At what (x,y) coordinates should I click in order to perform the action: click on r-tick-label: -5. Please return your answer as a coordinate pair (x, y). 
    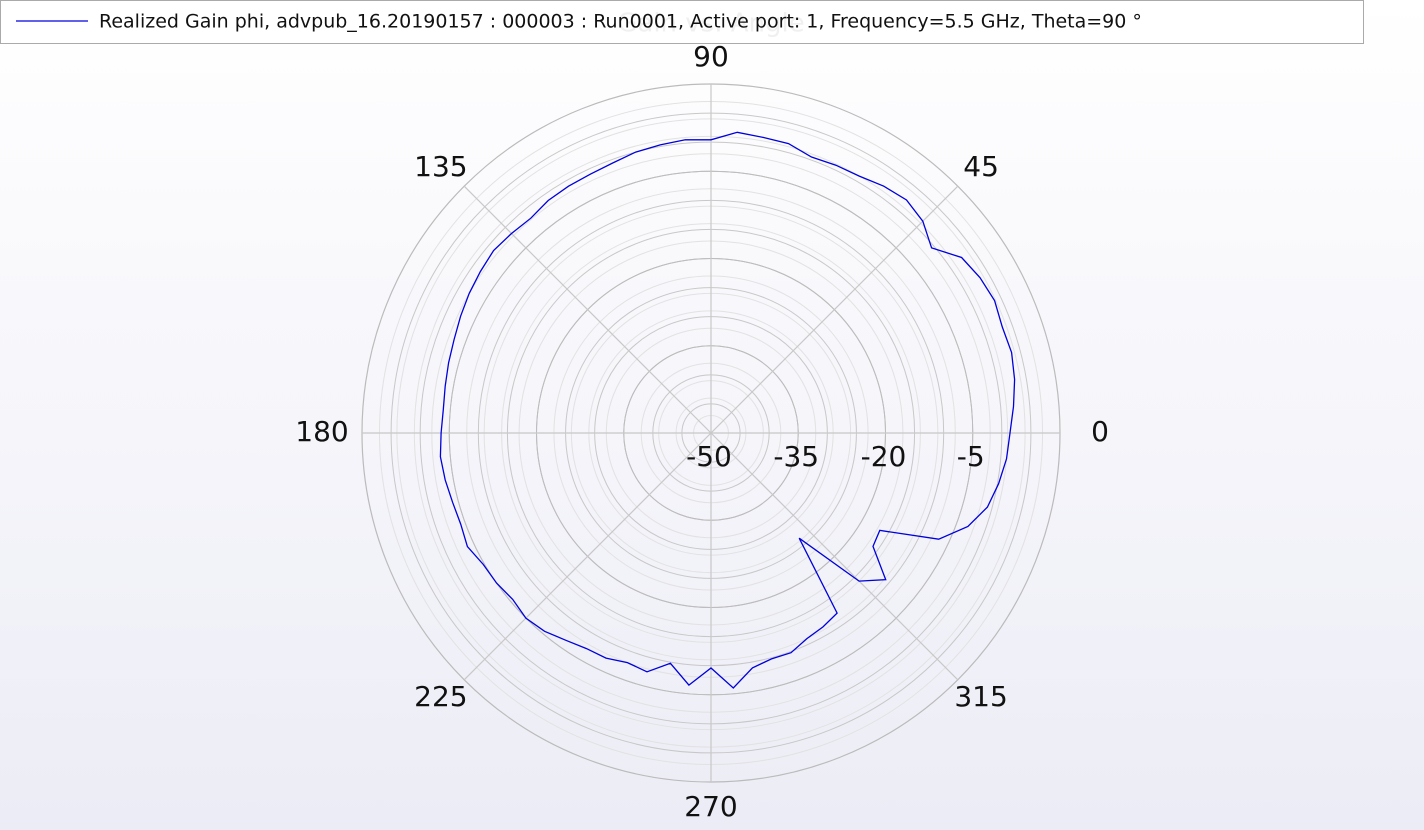
    Looking at the image, I should click on (971, 456).